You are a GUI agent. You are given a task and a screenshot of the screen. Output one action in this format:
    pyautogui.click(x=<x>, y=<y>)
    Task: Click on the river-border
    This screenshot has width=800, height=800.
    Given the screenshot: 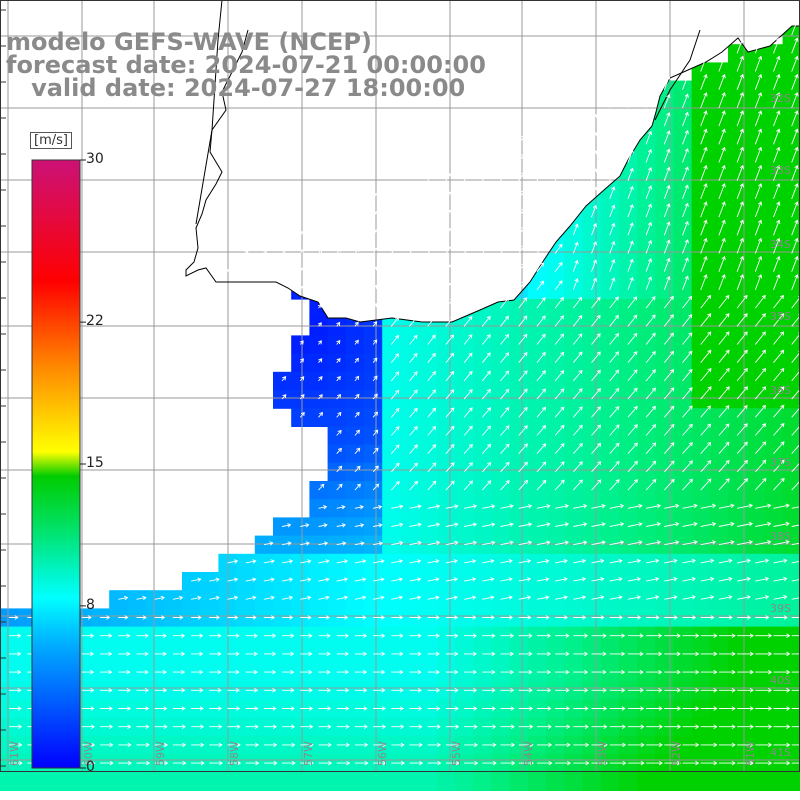 What is the action you would take?
    pyautogui.click(x=209, y=112)
    